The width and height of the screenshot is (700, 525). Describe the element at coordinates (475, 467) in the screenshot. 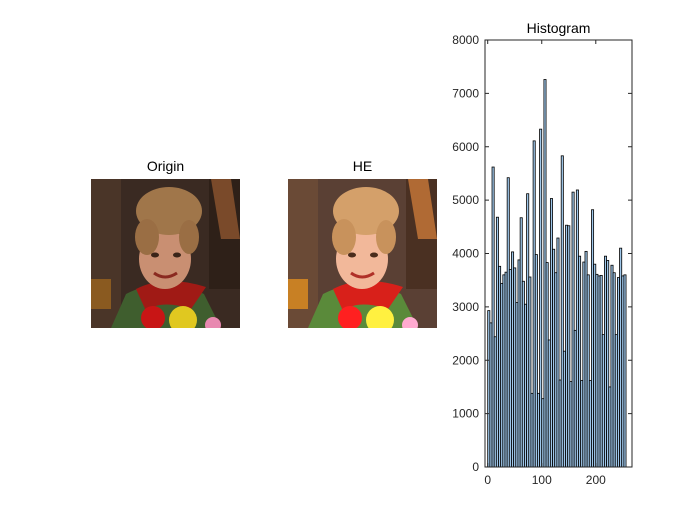

I see `y-tick-label: 0` at that location.